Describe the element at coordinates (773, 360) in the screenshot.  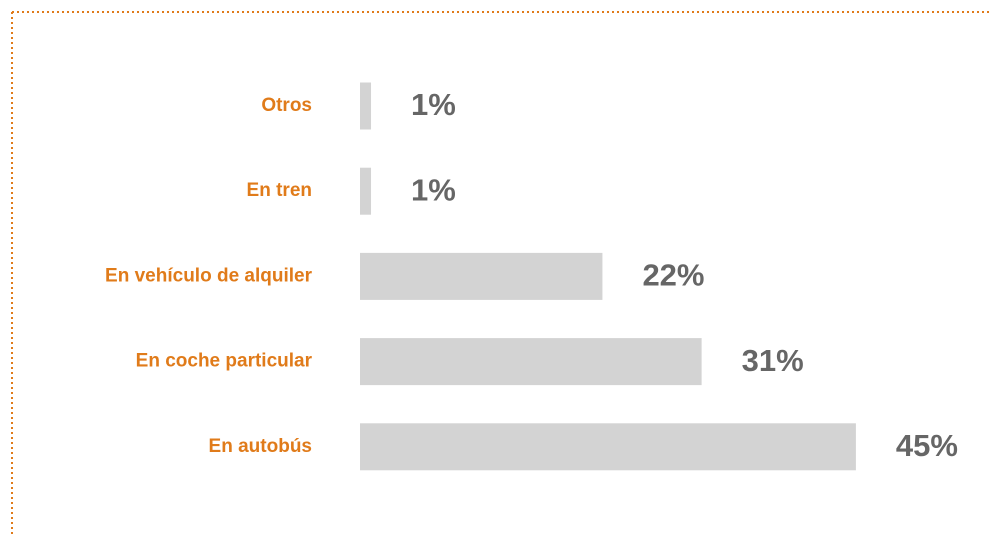
I see `value-label: 31%` at that location.